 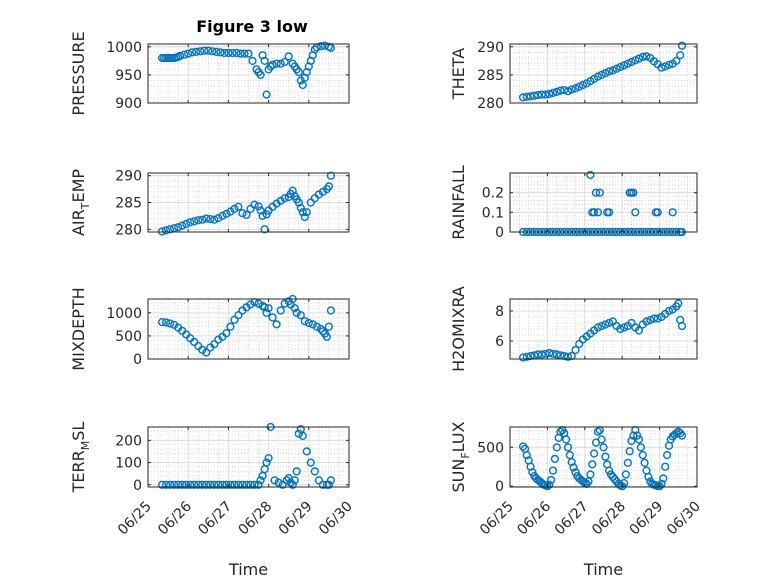 I want to click on y-tick-label: 100, so click(x=128, y=464).